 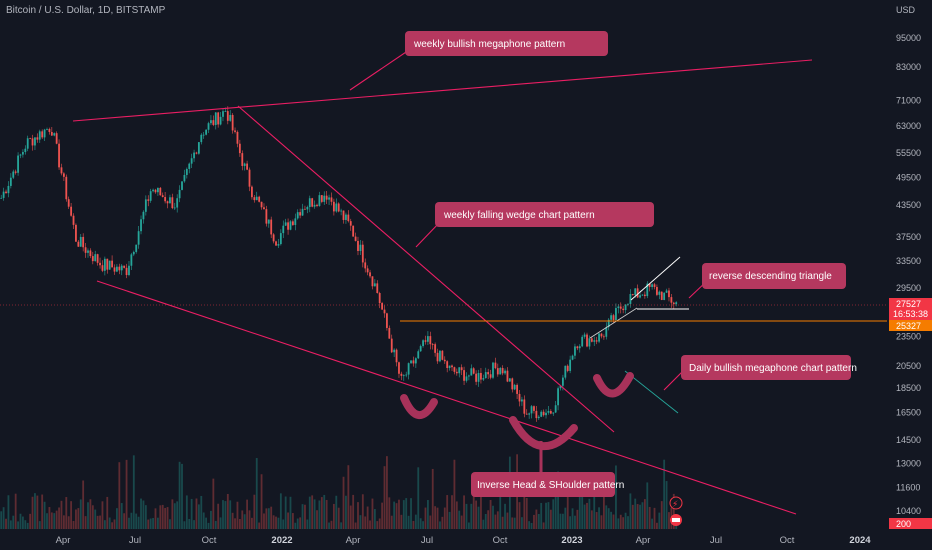 I want to click on left-shoulder-arc, so click(x=419, y=406).